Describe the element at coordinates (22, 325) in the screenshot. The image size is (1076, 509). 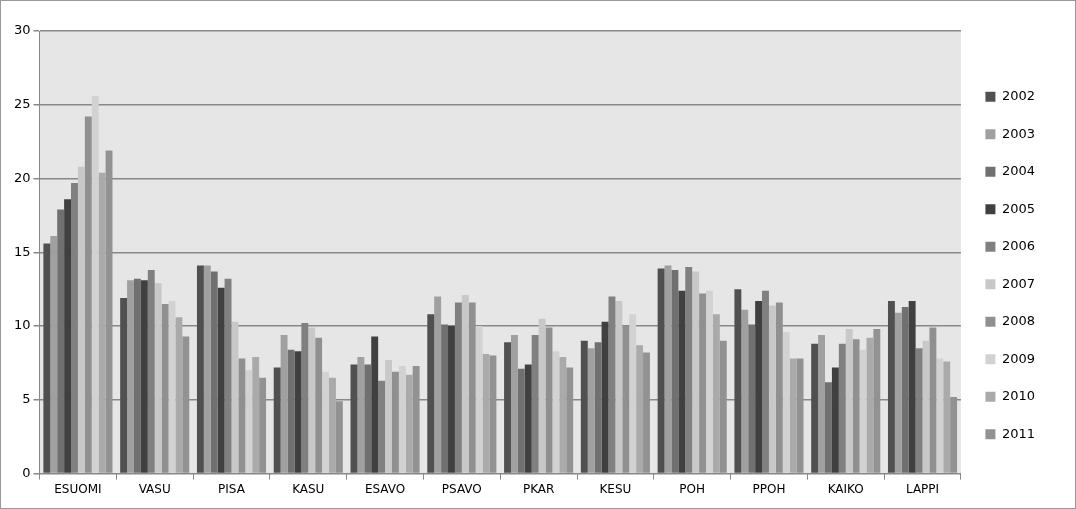
I see `y-tick-label: 10` at that location.